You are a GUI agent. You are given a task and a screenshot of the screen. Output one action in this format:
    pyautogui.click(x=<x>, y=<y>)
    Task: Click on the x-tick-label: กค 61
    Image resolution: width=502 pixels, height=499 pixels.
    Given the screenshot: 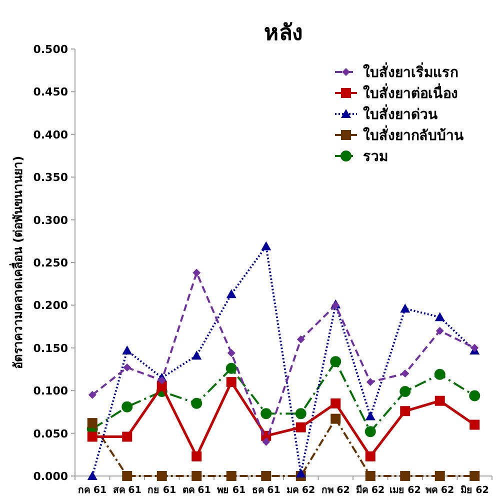 What is the action you would take?
    pyautogui.click(x=93, y=490)
    